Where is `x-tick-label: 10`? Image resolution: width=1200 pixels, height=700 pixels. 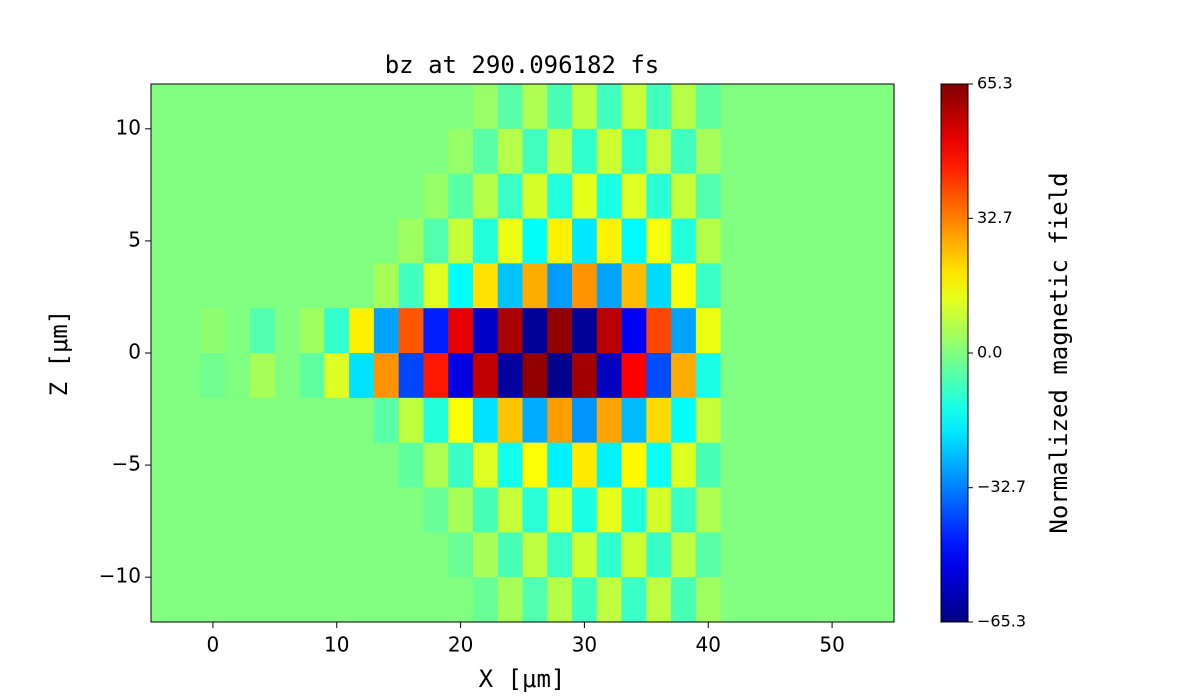 x-tick-label: 10 is located at coordinates (336, 645).